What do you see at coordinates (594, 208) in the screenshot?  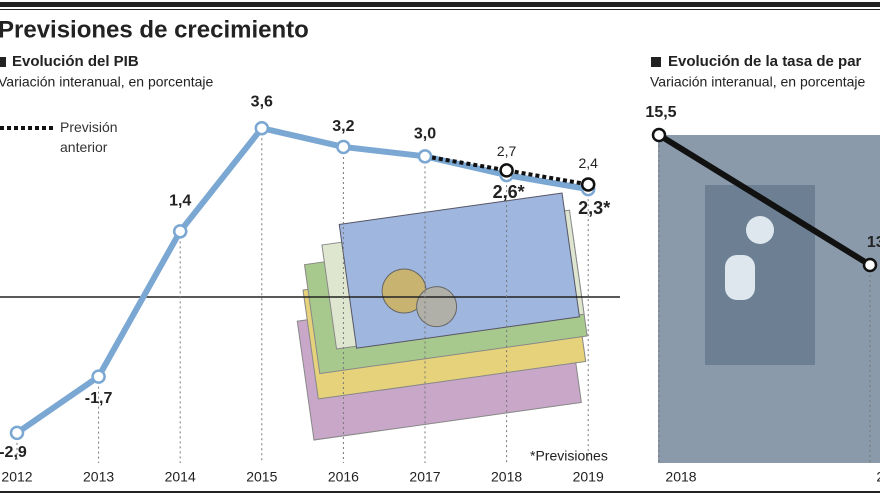 I see `data-label: 2,3*` at bounding box center [594, 208].